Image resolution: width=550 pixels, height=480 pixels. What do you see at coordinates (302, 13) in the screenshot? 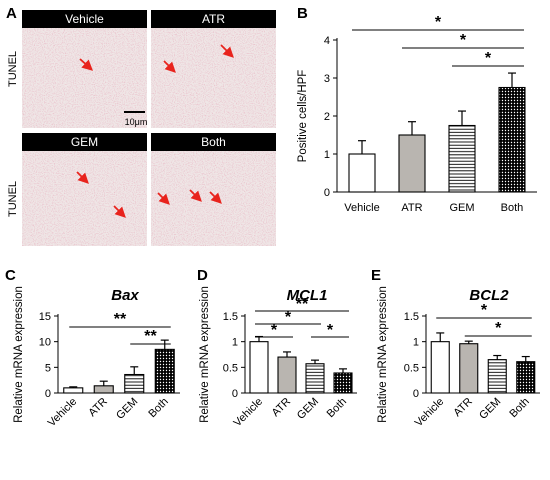
I see `panel-letter: B` at bounding box center [302, 13].